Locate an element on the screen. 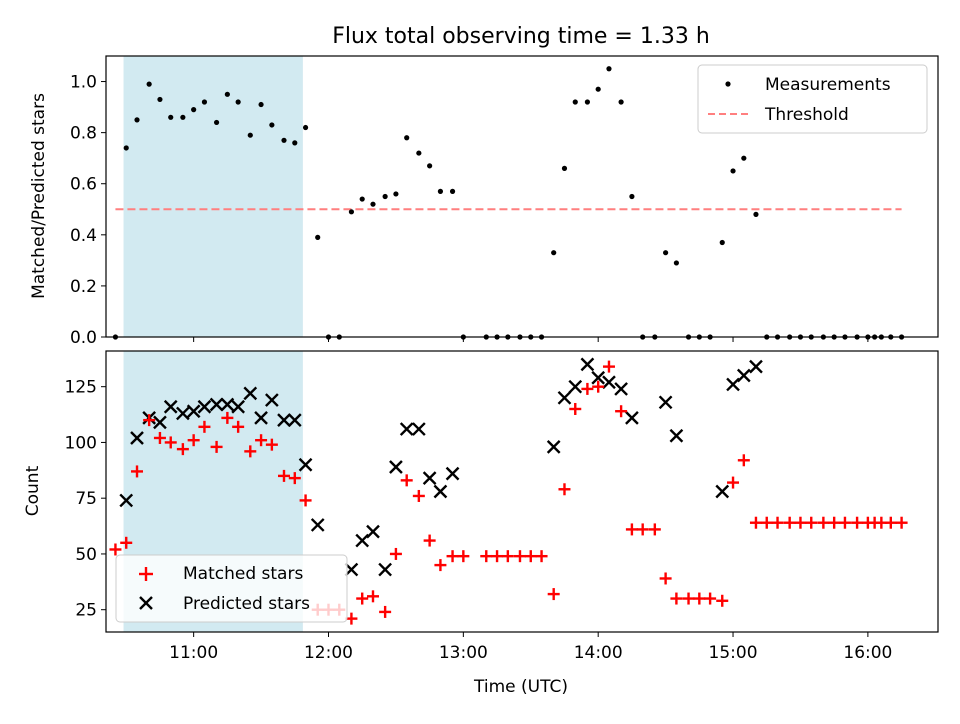  legend-label-threshold: Threshold is located at coordinates (806, 115).